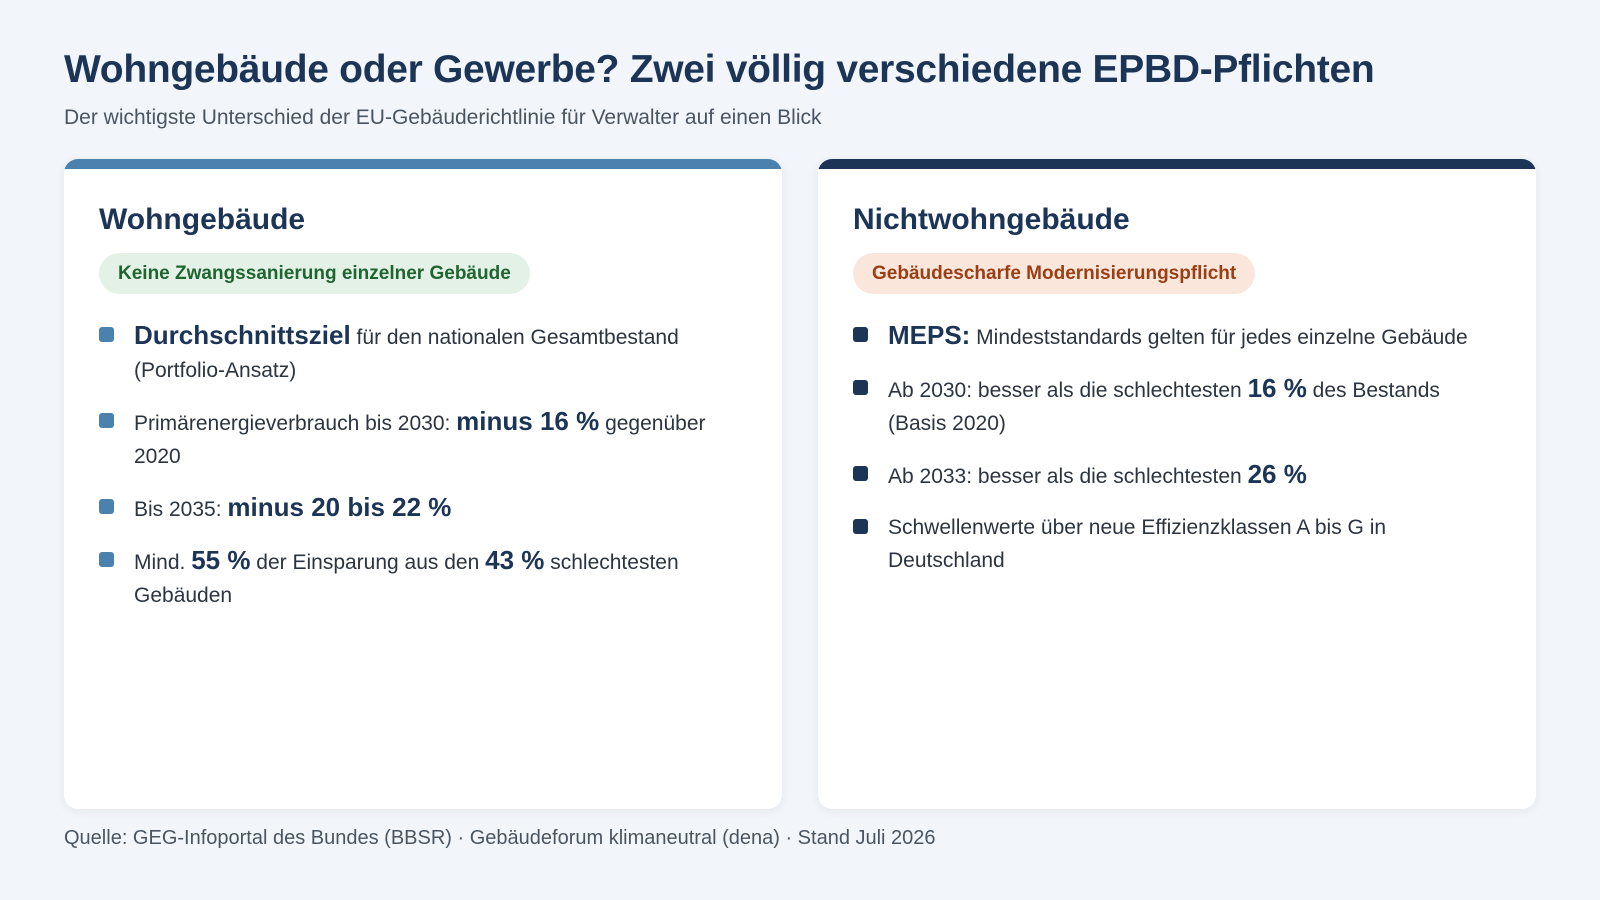 The height and width of the screenshot is (900, 1600). What do you see at coordinates (1068, 476) in the screenshot?
I see `item-text: Ab 2033: besser als die schlechtesten` at bounding box center [1068, 476].